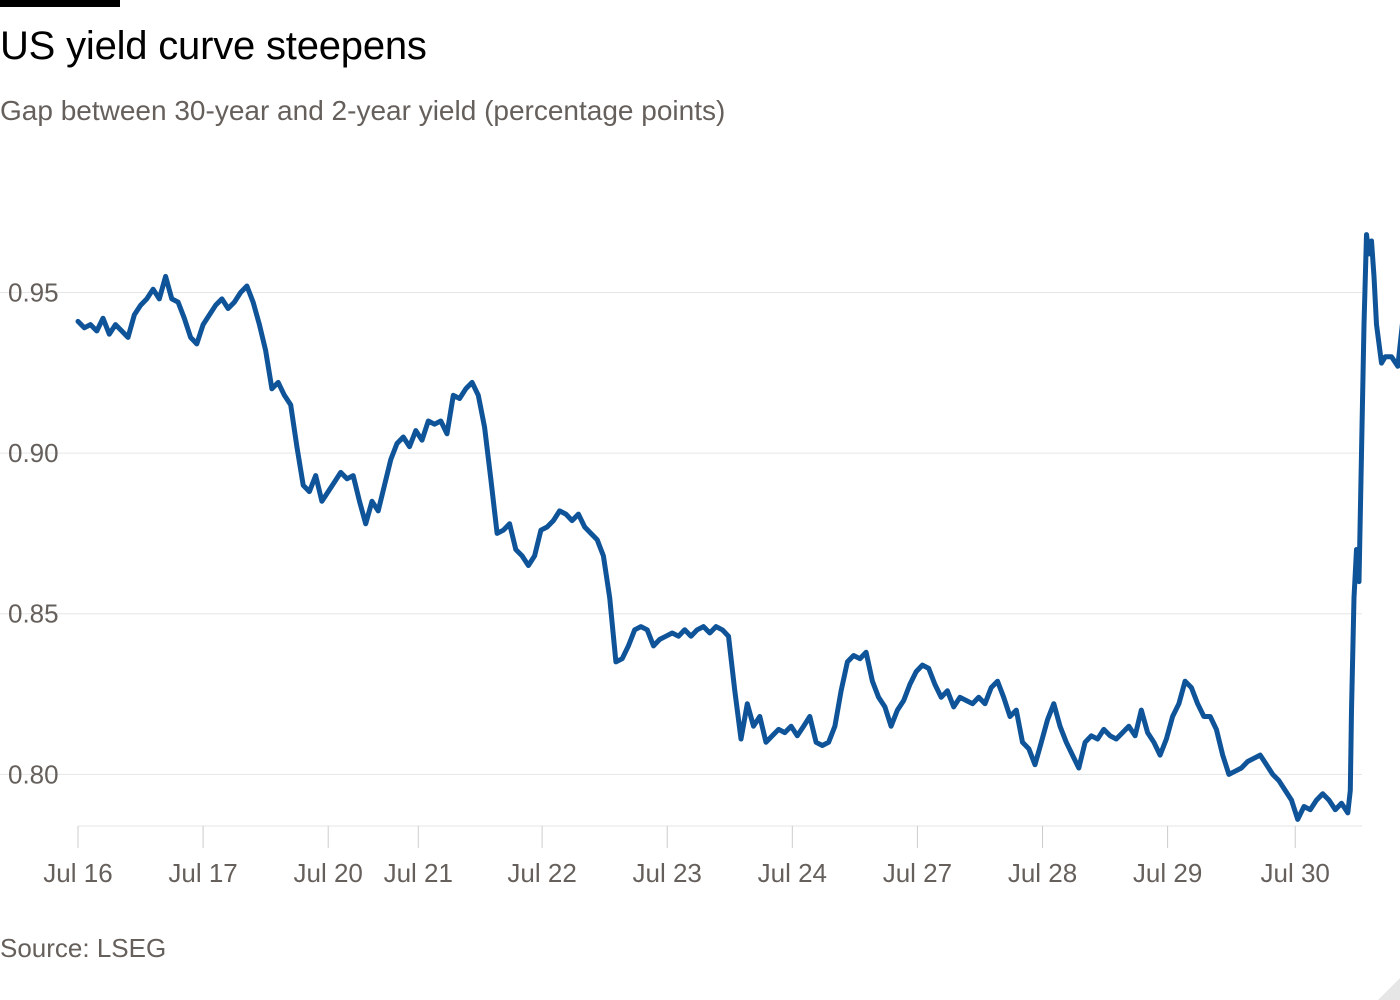  Describe the element at coordinates (83, 948) in the screenshot. I see `source-note: Source: LSEG` at that location.